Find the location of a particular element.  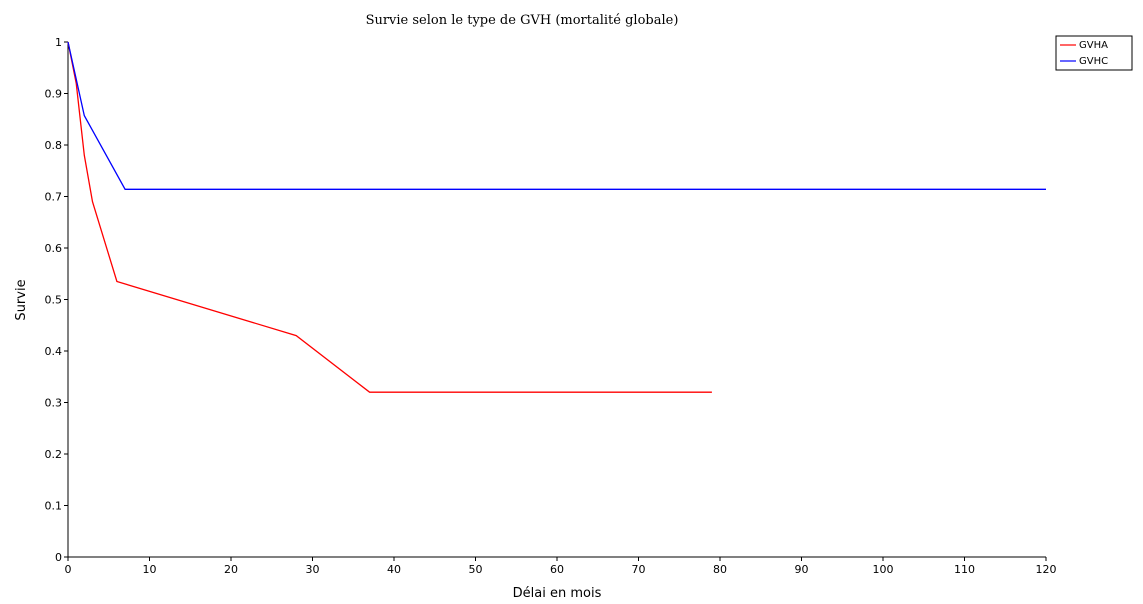

x-tick-label: 110 is located at coordinates (964, 569).